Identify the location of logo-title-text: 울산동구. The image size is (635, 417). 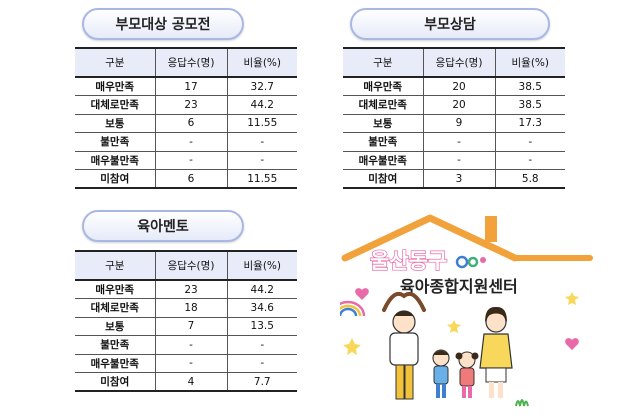
(408, 261).